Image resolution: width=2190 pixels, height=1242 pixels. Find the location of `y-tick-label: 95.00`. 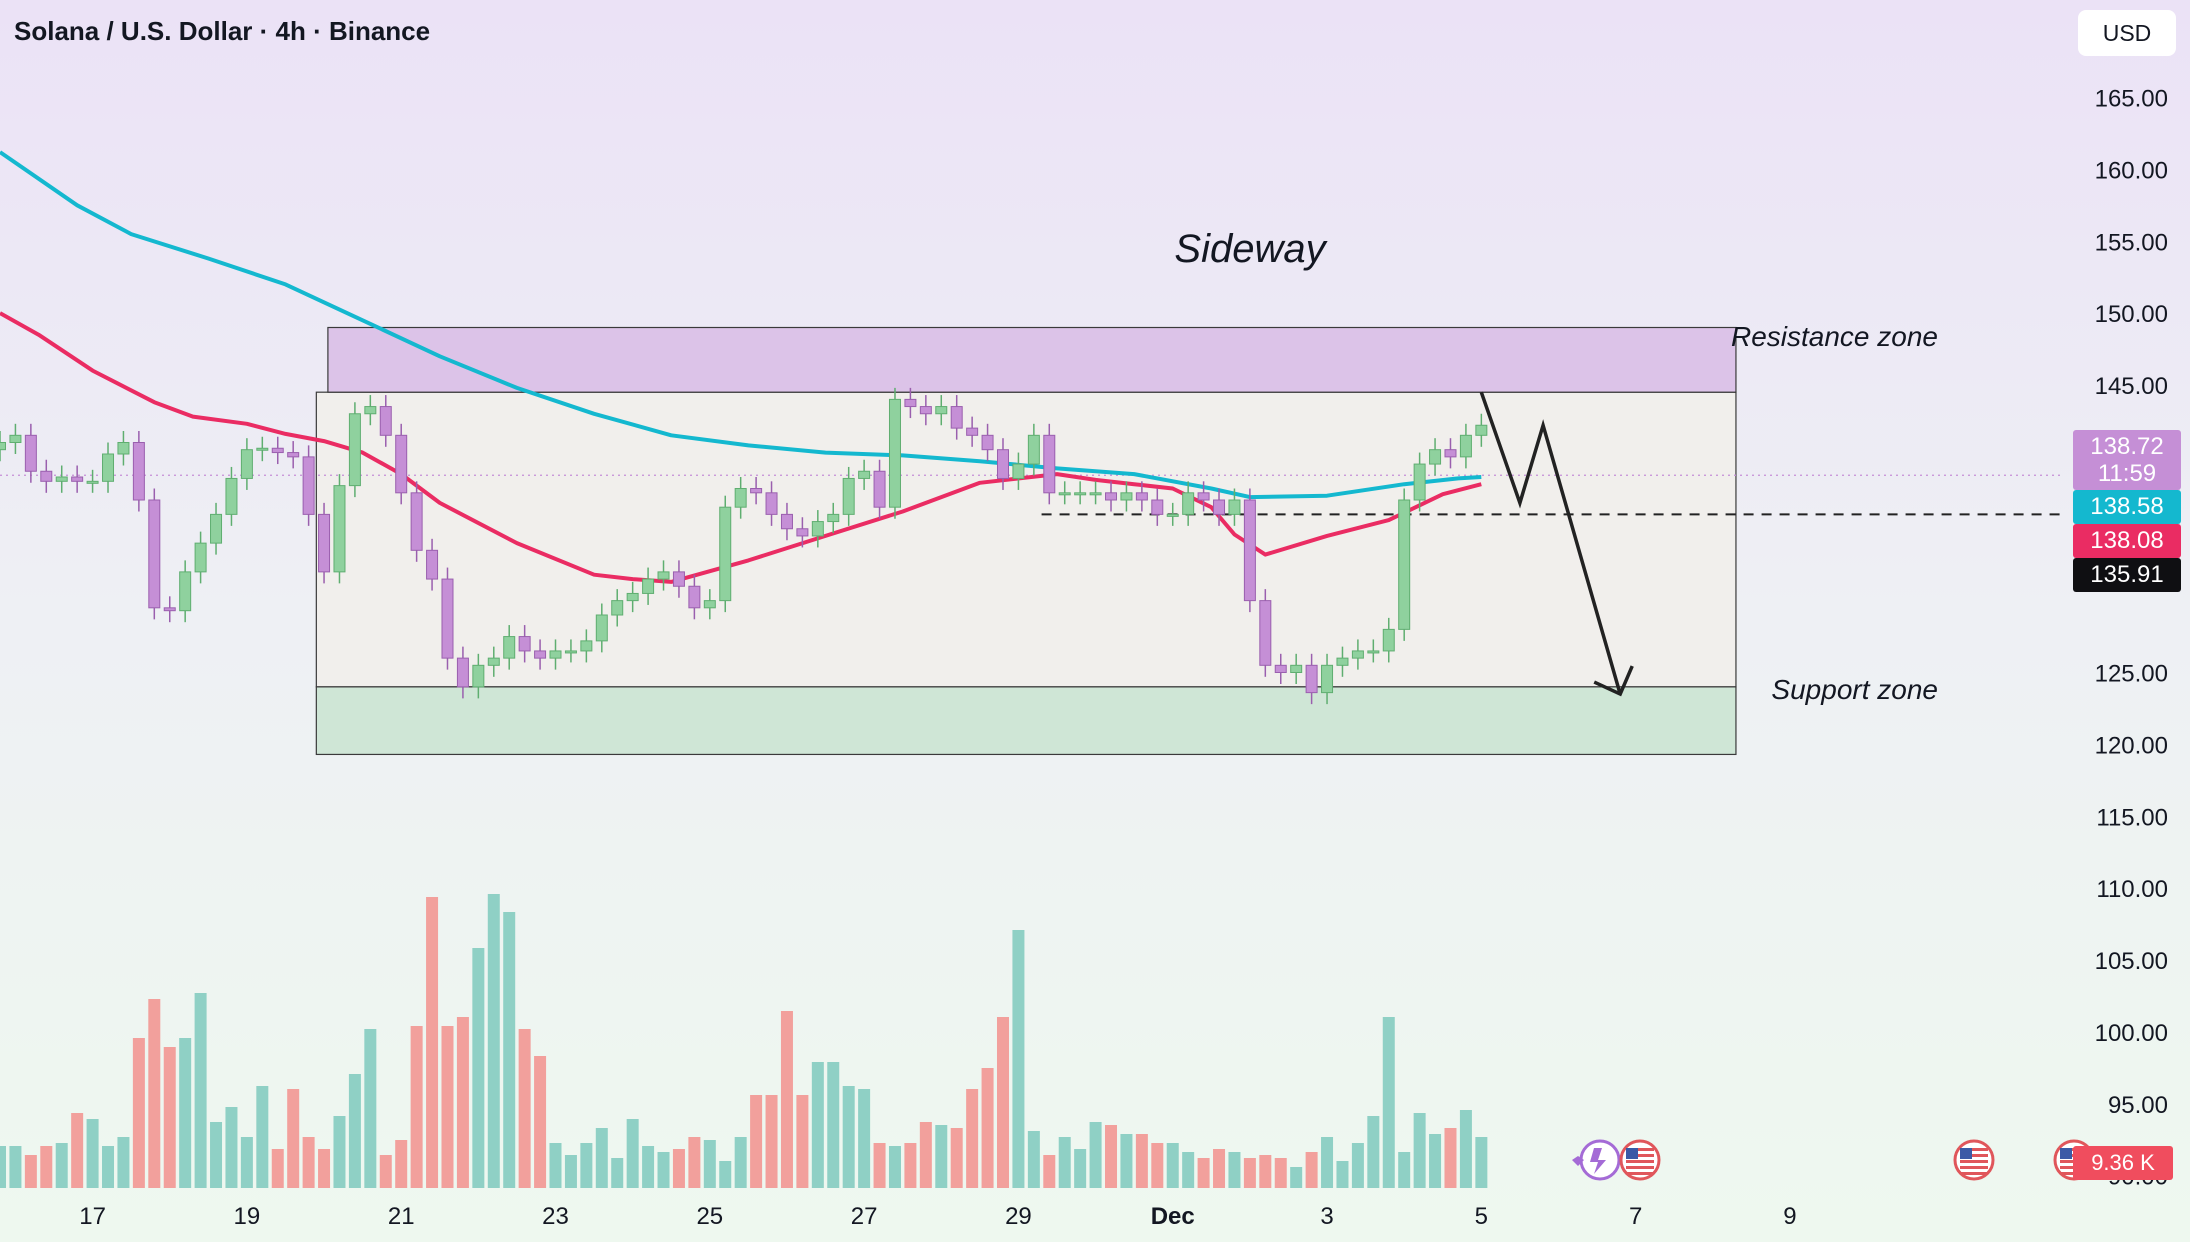

y-tick-label: 95.00 is located at coordinates (2138, 1105).